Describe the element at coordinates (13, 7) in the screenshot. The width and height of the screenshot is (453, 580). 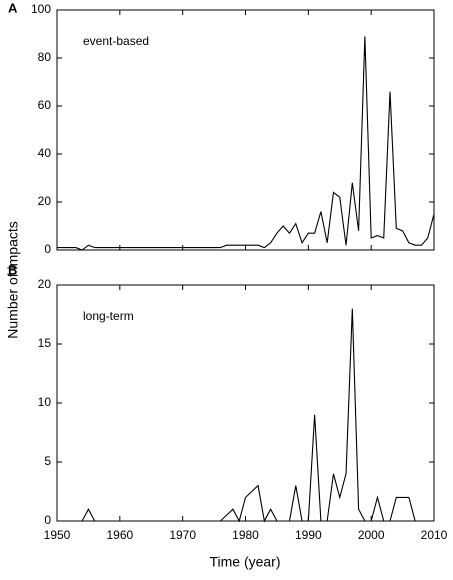
I see `panel-label: A` at that location.